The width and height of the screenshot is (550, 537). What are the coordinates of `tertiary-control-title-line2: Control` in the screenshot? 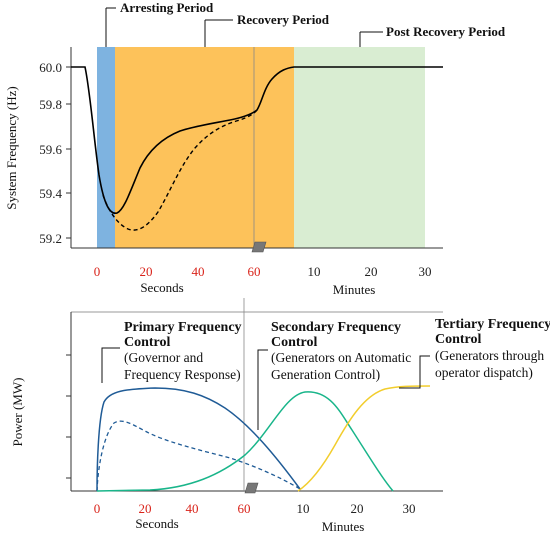 It's located at (458, 339).